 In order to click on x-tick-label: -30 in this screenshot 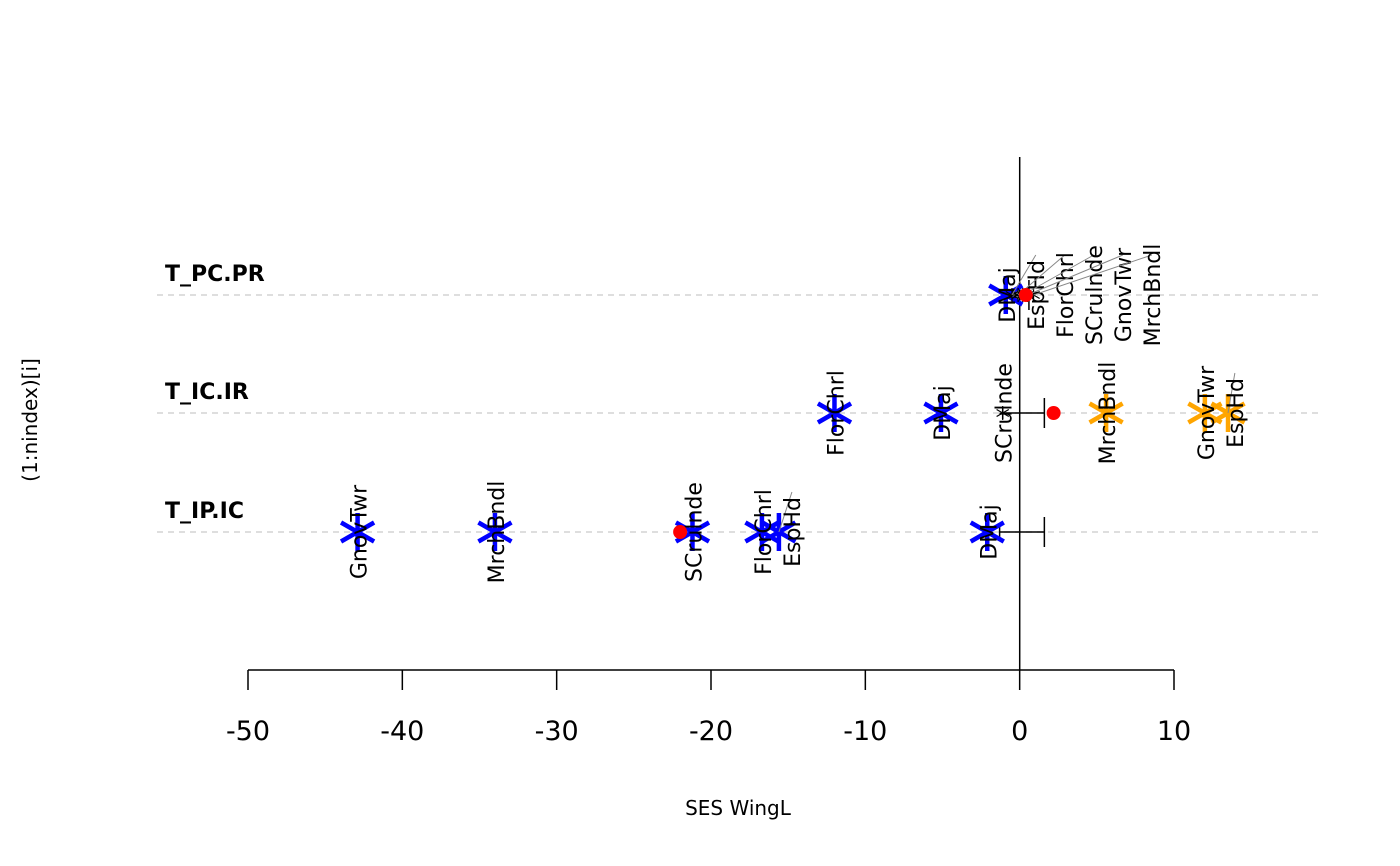, I will do `click(557, 731)`.